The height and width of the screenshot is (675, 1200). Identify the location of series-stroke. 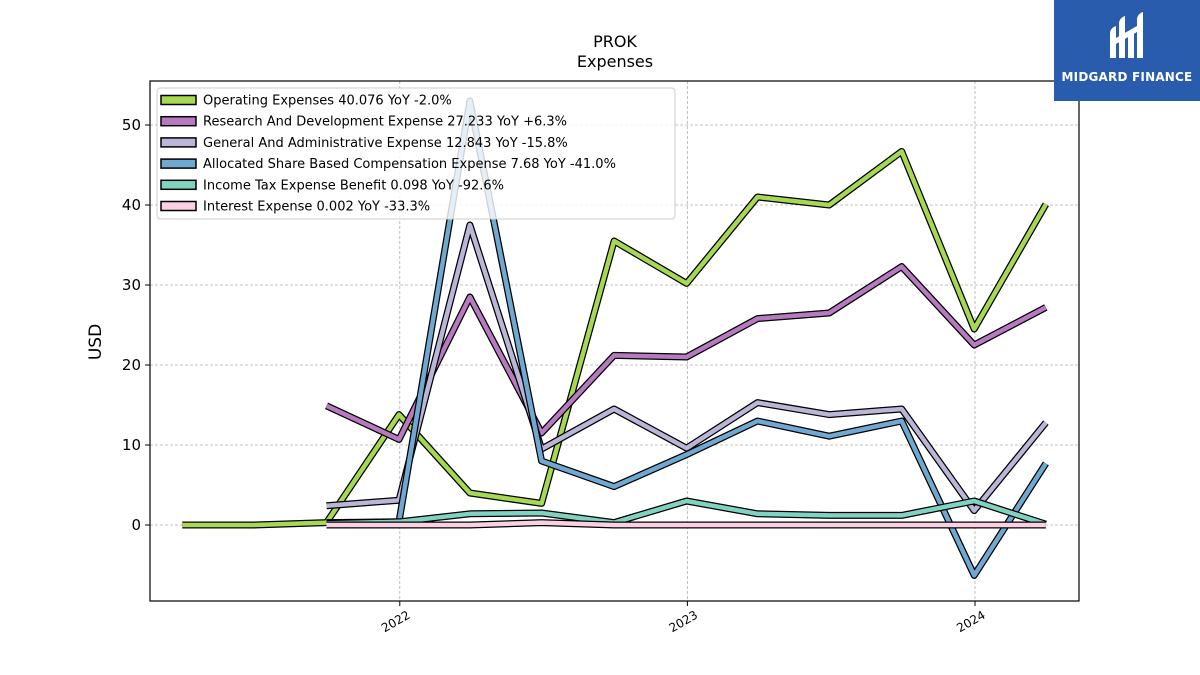
(686, 524).